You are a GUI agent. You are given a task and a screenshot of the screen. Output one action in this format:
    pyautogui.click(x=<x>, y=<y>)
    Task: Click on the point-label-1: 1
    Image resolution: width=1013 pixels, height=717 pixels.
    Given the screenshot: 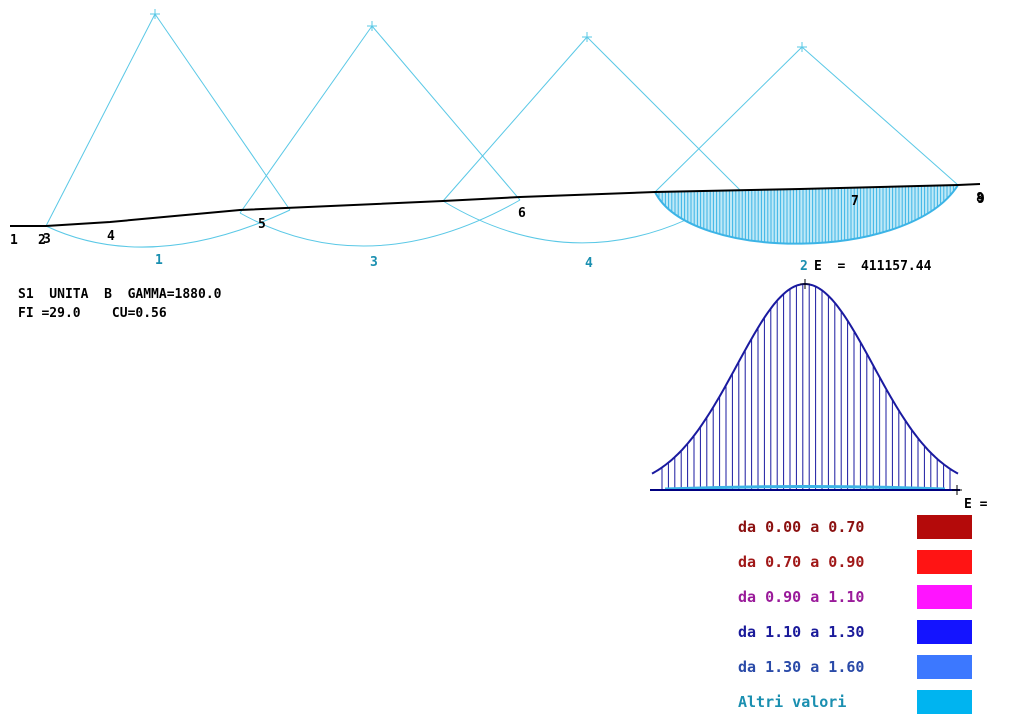 What is the action you would take?
    pyautogui.click(x=14, y=240)
    